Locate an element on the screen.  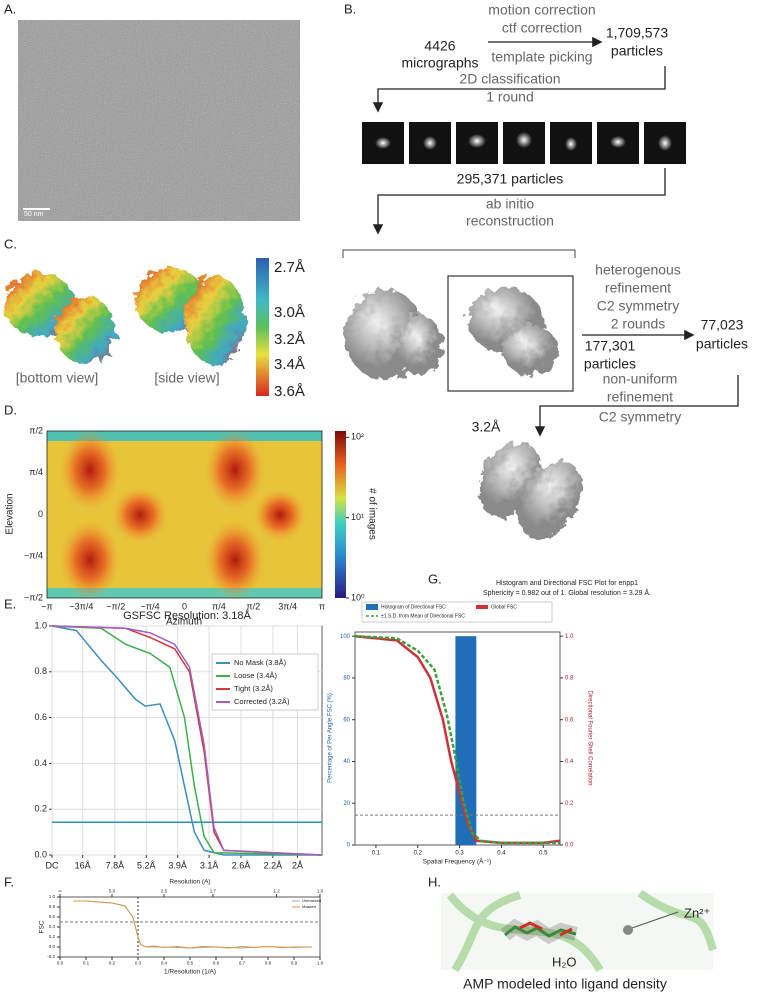
flow-text: 4426 is located at coordinates (439, 46).